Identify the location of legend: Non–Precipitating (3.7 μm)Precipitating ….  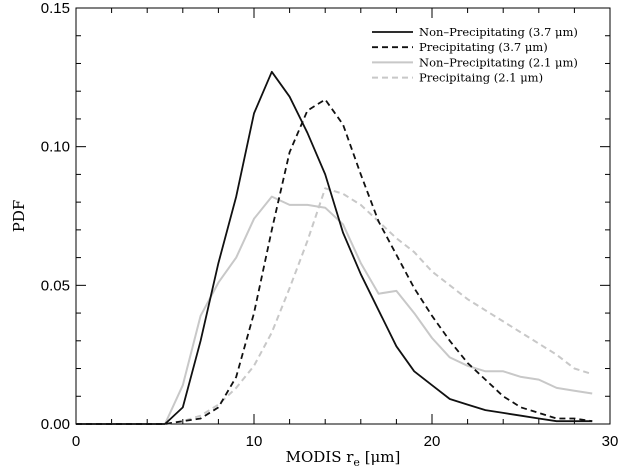
(475, 55).